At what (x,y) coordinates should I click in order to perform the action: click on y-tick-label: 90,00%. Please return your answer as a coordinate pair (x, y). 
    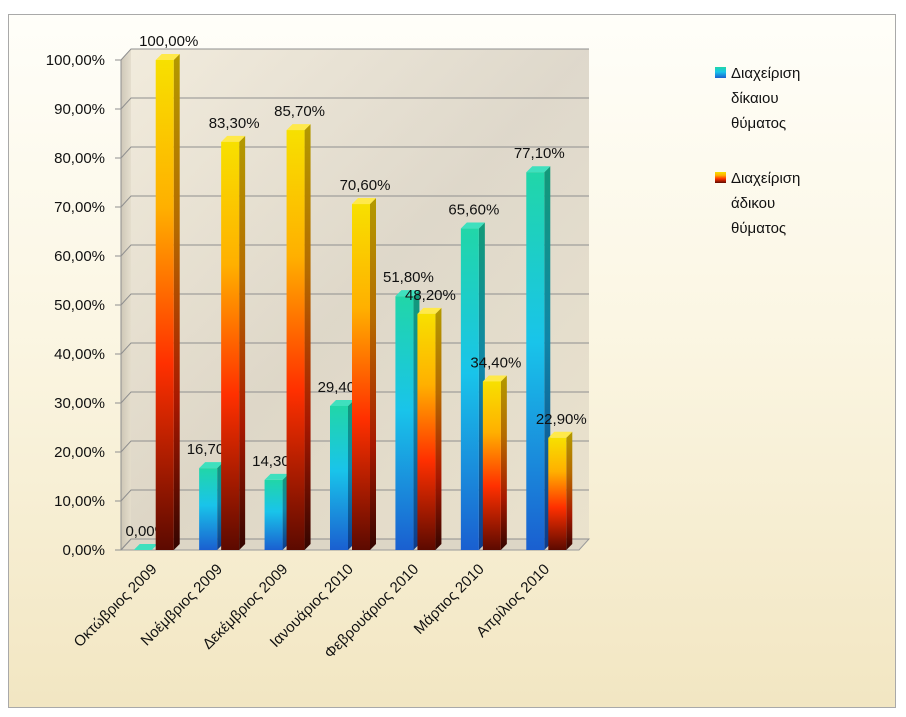
    Looking at the image, I should click on (79, 109).